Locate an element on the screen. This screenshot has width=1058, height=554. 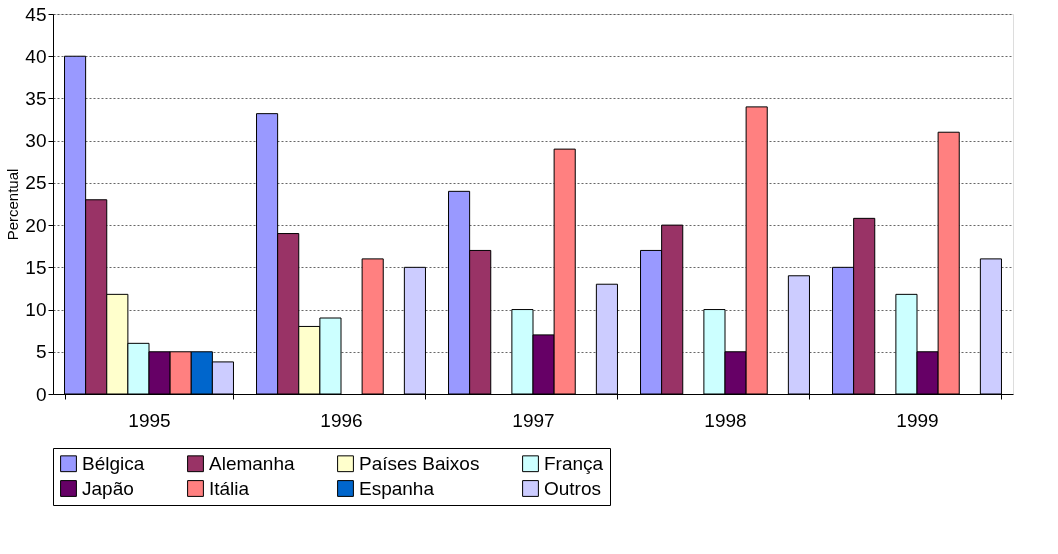
legend-label: França is located at coordinates (574, 463).